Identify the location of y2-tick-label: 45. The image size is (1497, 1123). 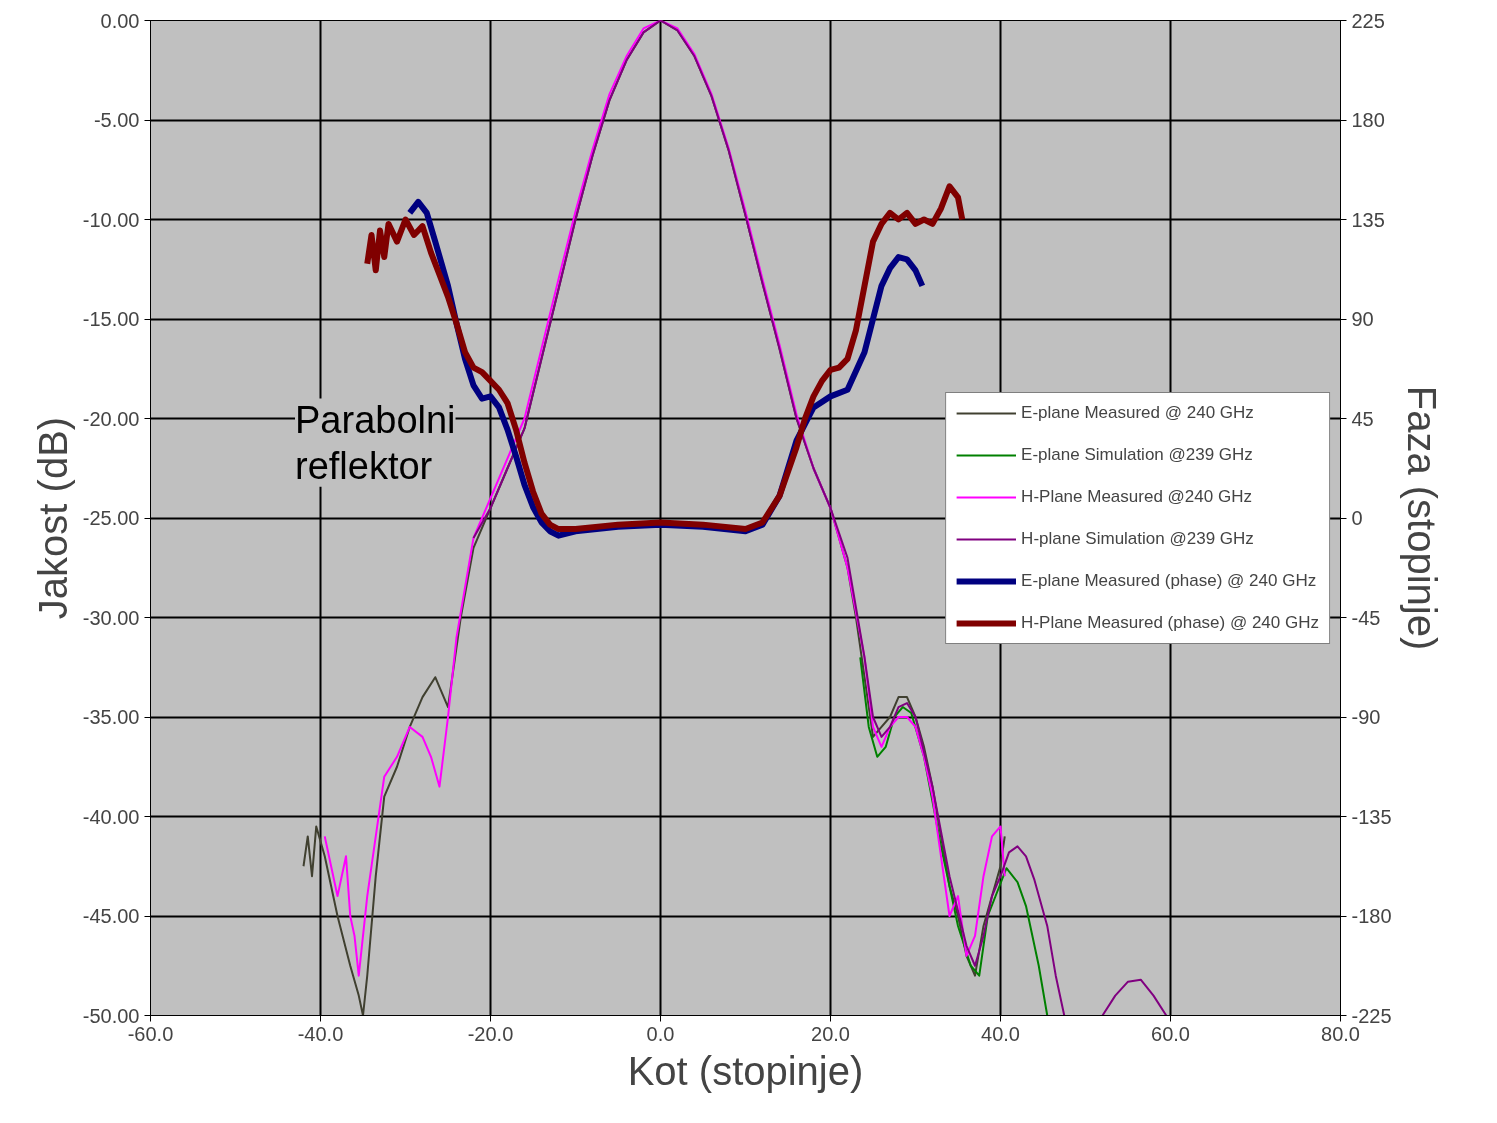
(1362, 418).